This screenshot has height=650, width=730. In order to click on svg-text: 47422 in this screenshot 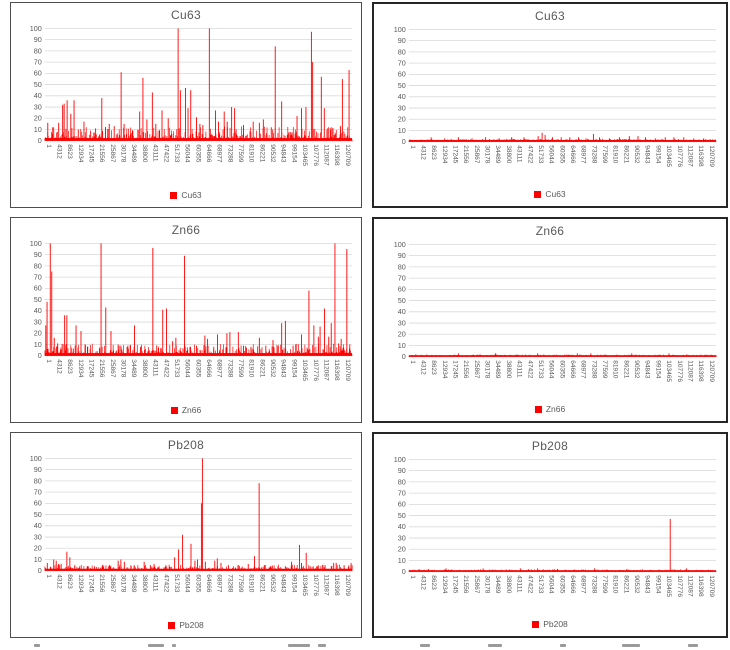, I will do `click(529, 584)`.